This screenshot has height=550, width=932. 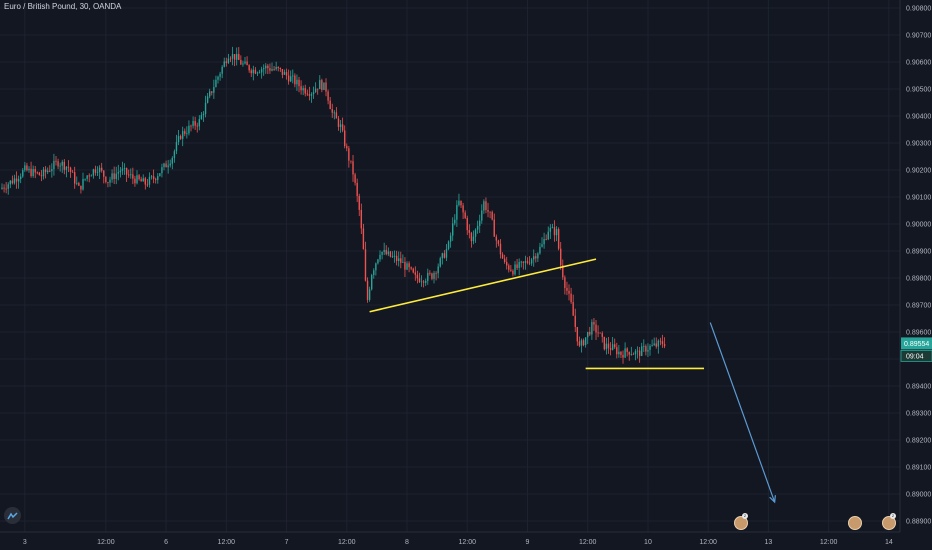 What do you see at coordinates (918, 306) in the screenshot?
I see `y-tick-label: 0.89700` at bounding box center [918, 306].